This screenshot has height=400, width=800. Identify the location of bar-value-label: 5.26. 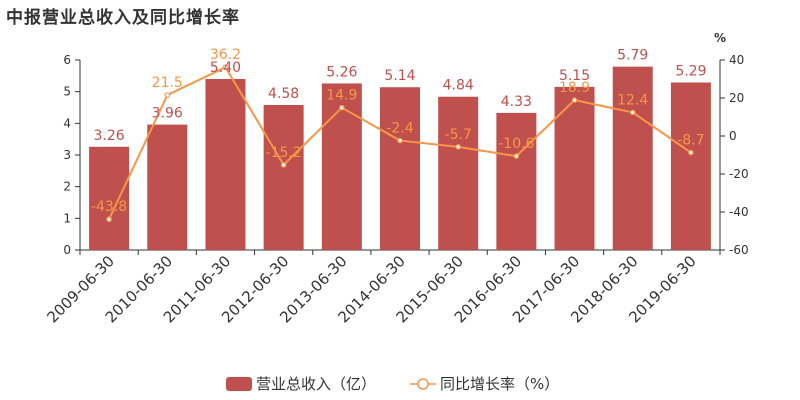
(341, 72).